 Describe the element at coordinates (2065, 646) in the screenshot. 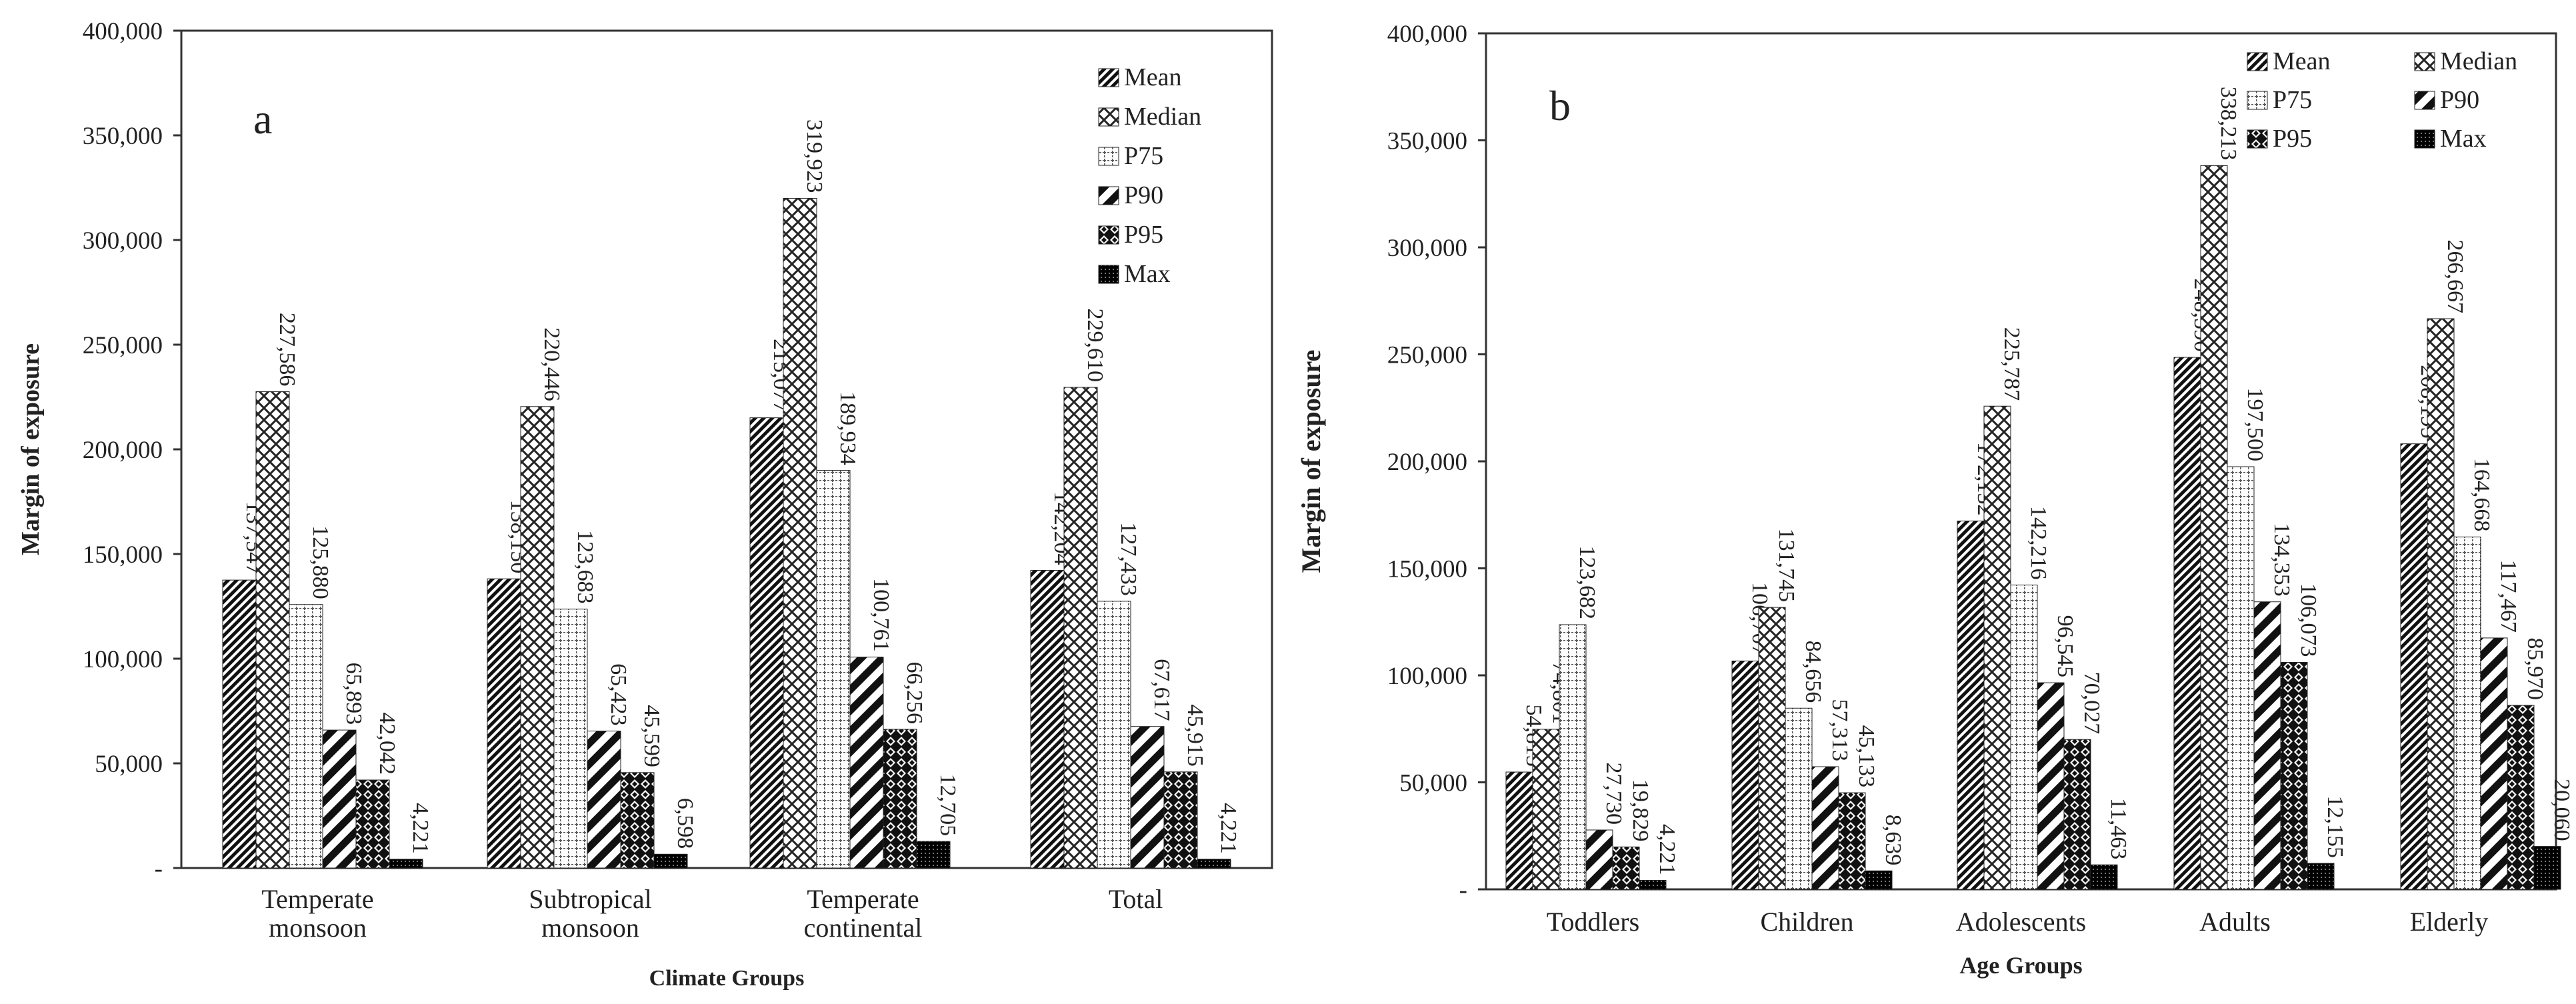

I see `bar-value-label: 96,545` at that location.